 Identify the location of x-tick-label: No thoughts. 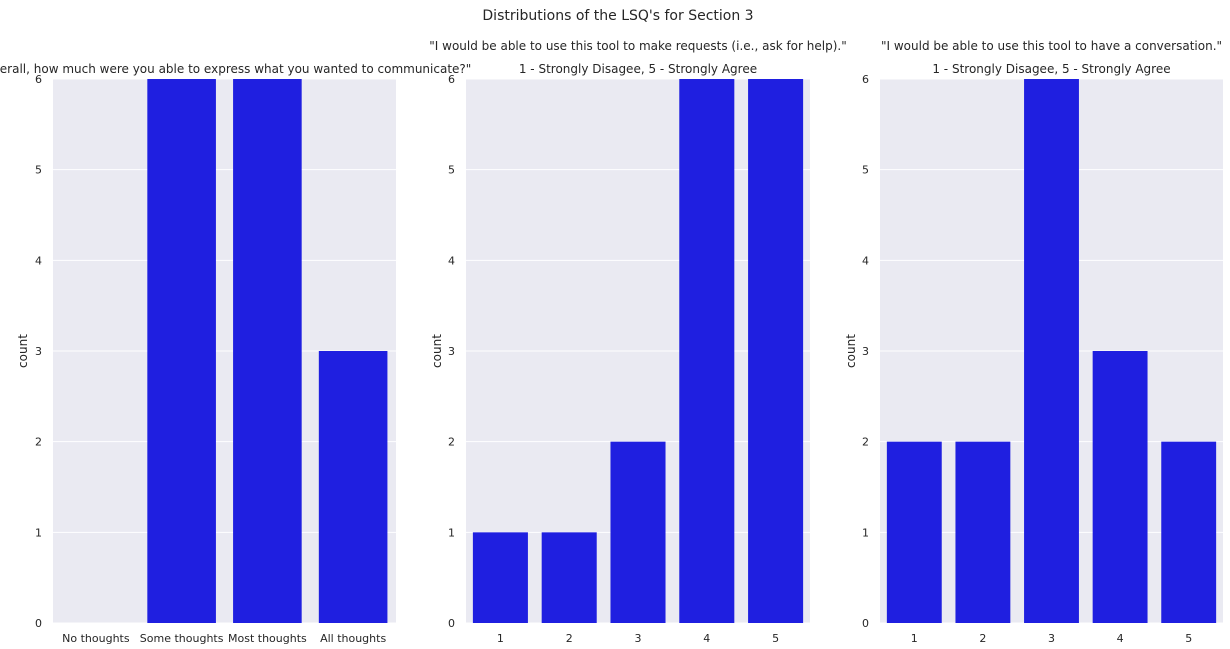
(96, 638).